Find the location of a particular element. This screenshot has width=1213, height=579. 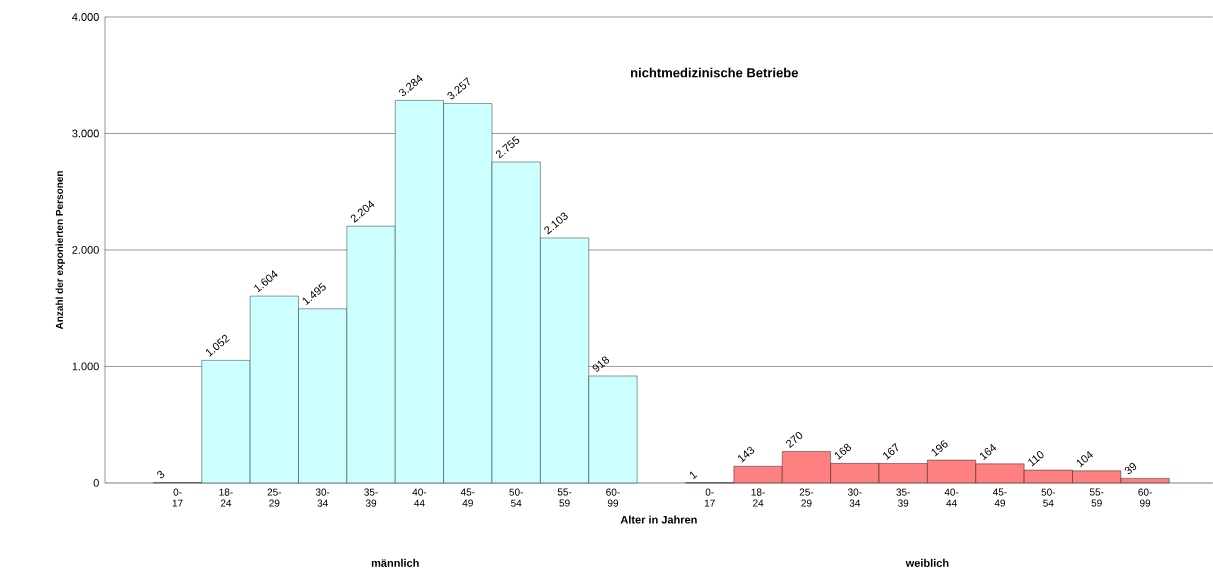

data-label: 143 is located at coordinates (746, 454).